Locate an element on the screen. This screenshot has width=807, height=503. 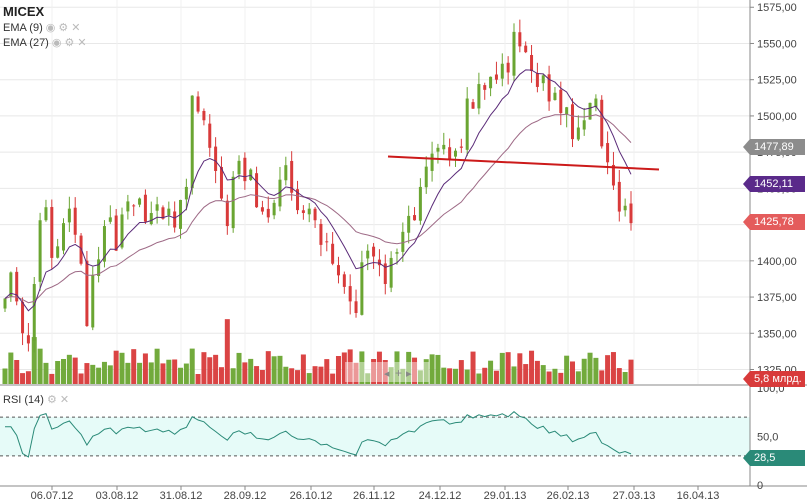
y-tick-label: 1350,00 is located at coordinates (777, 334).